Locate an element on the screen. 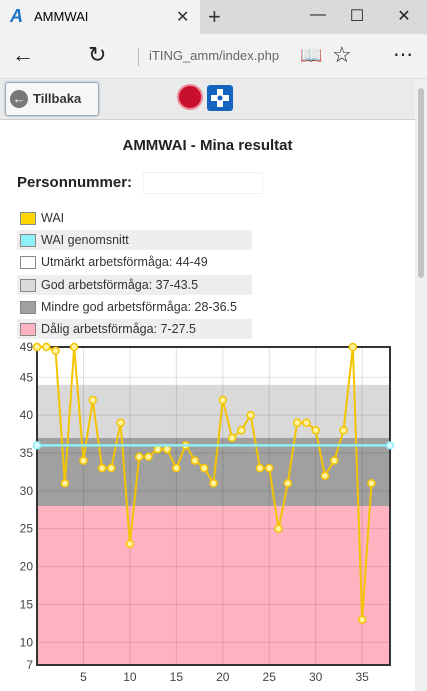  reading-view-icon: 📖 is located at coordinates (311, 55).